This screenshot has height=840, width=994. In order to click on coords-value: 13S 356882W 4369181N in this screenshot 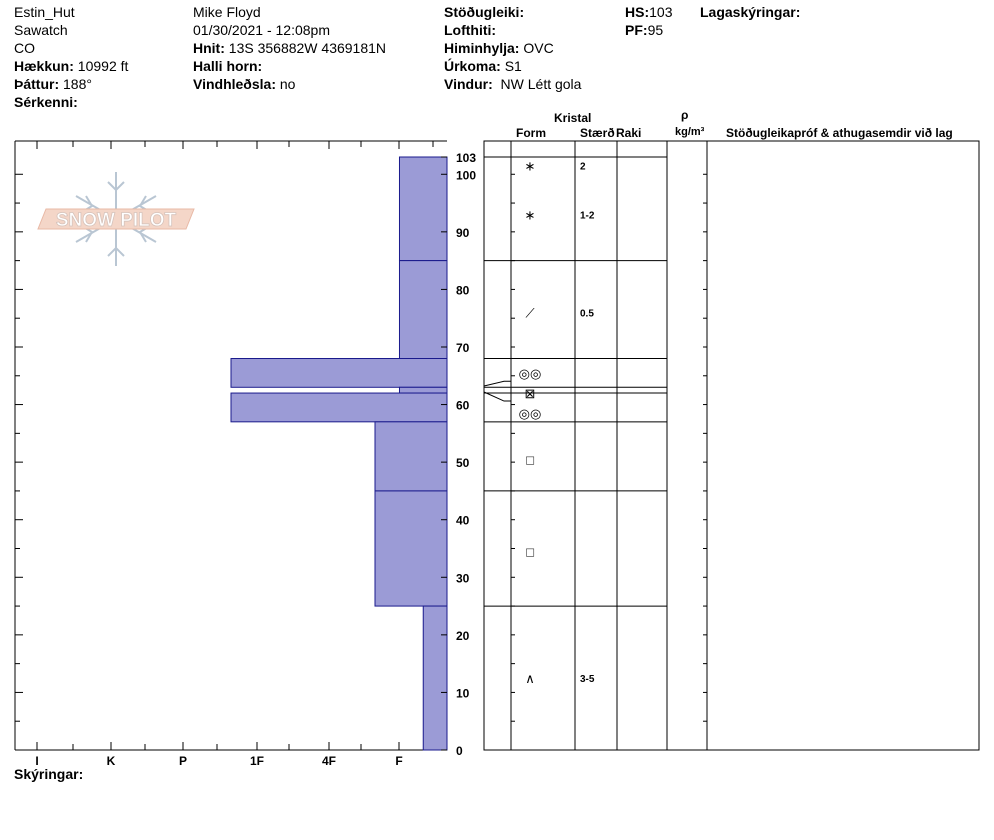, I will do `click(307, 48)`.